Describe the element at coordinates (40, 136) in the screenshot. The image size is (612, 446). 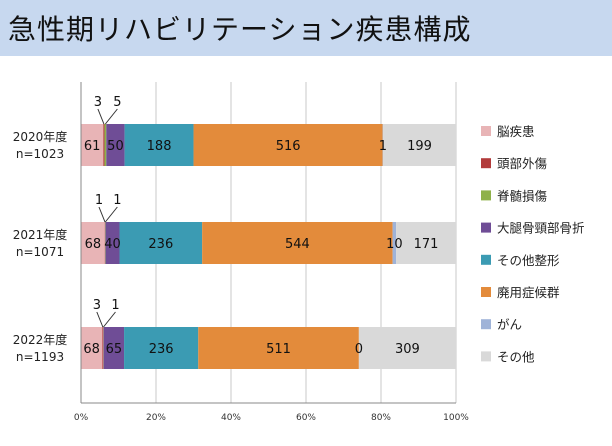
I see `y-tick-label: 2020年度` at that location.